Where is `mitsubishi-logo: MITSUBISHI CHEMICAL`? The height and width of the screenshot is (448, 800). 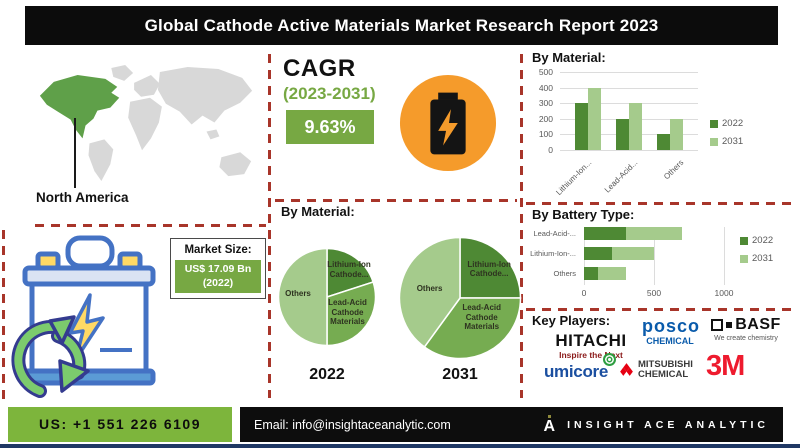 mitsubishi-logo: MITSUBISHI CHEMICAL is located at coordinates (655, 370).